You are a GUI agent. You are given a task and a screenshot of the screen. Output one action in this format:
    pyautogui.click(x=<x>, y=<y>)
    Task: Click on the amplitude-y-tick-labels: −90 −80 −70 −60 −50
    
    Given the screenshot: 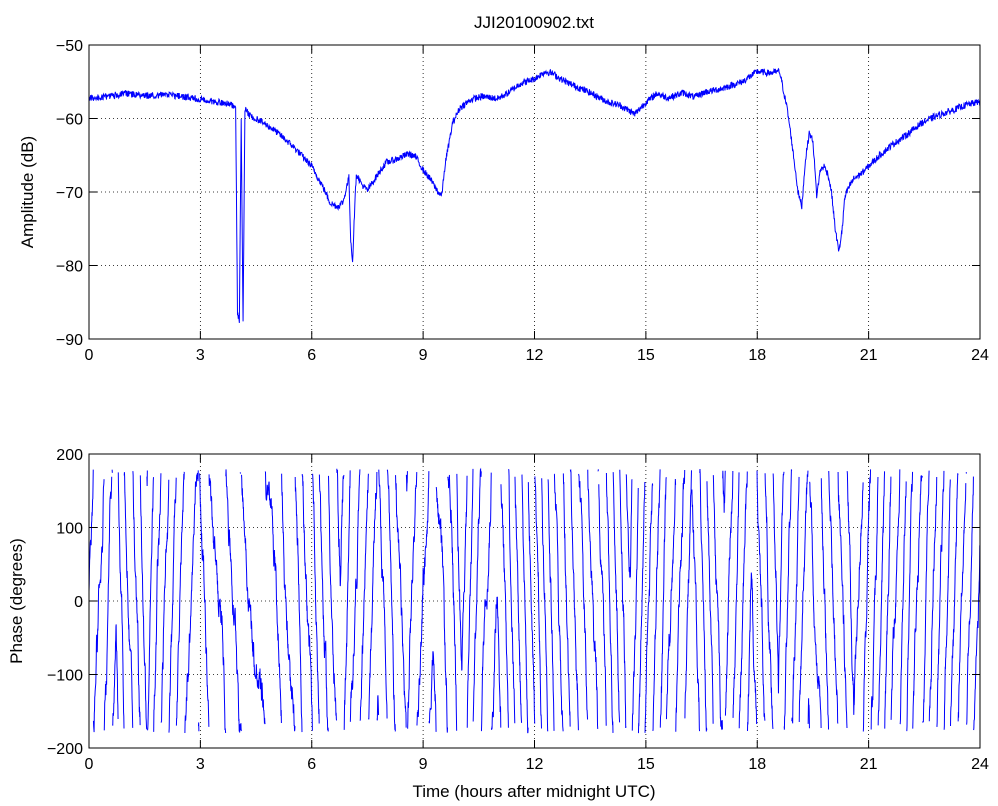 What is the action you would take?
    pyautogui.click(x=69, y=193)
    